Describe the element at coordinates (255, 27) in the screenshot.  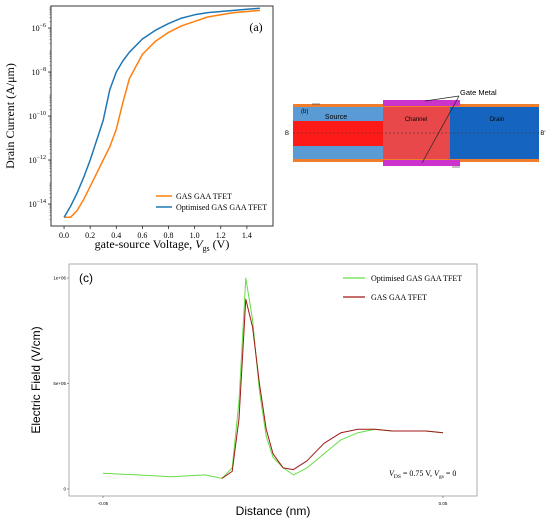
I see `panel-a-label: (a)` at that location.